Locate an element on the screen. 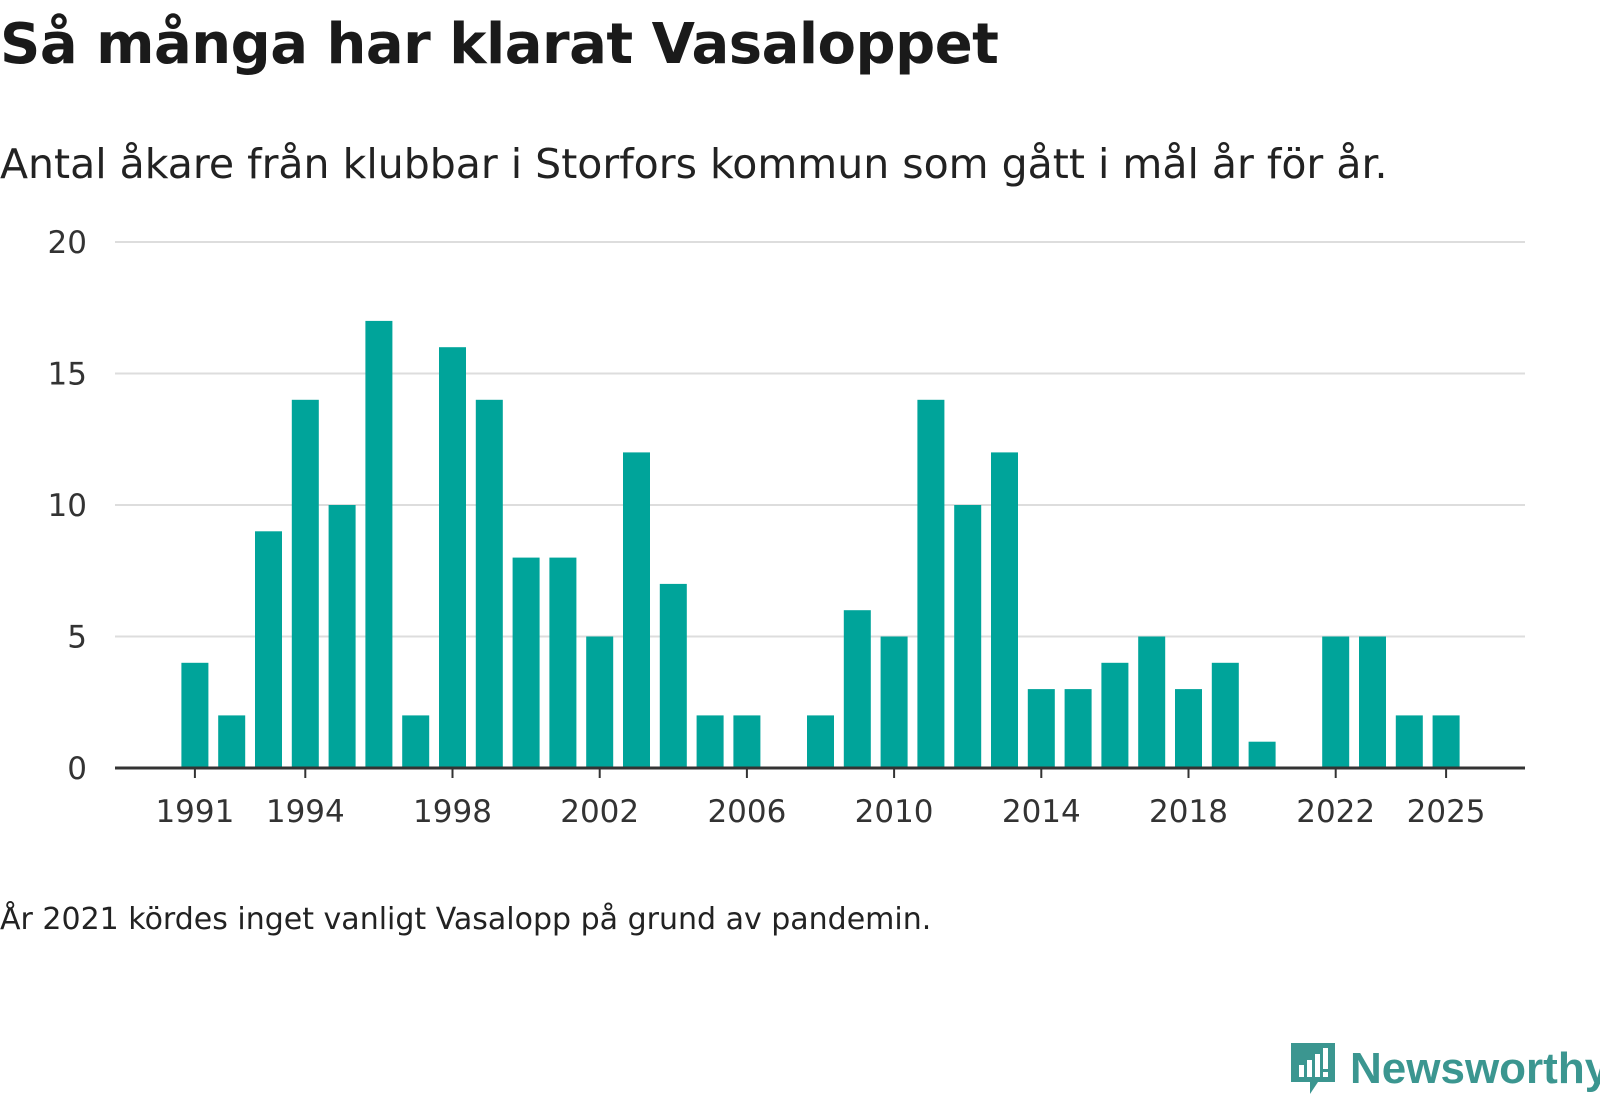  x-tick-label: 2006 is located at coordinates (746, 812).